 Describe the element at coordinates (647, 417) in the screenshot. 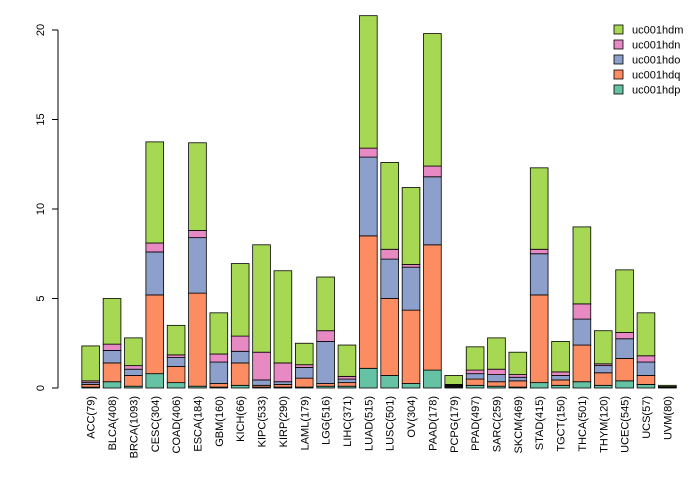

I see `x-tick-label: UCS(57)` at that location.